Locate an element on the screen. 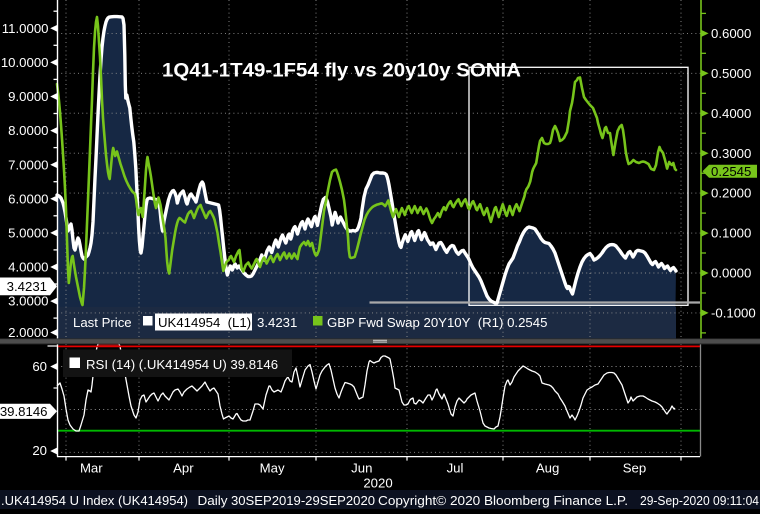 The height and width of the screenshot is (514, 760). svg-text: 60 is located at coordinates (39, 366).